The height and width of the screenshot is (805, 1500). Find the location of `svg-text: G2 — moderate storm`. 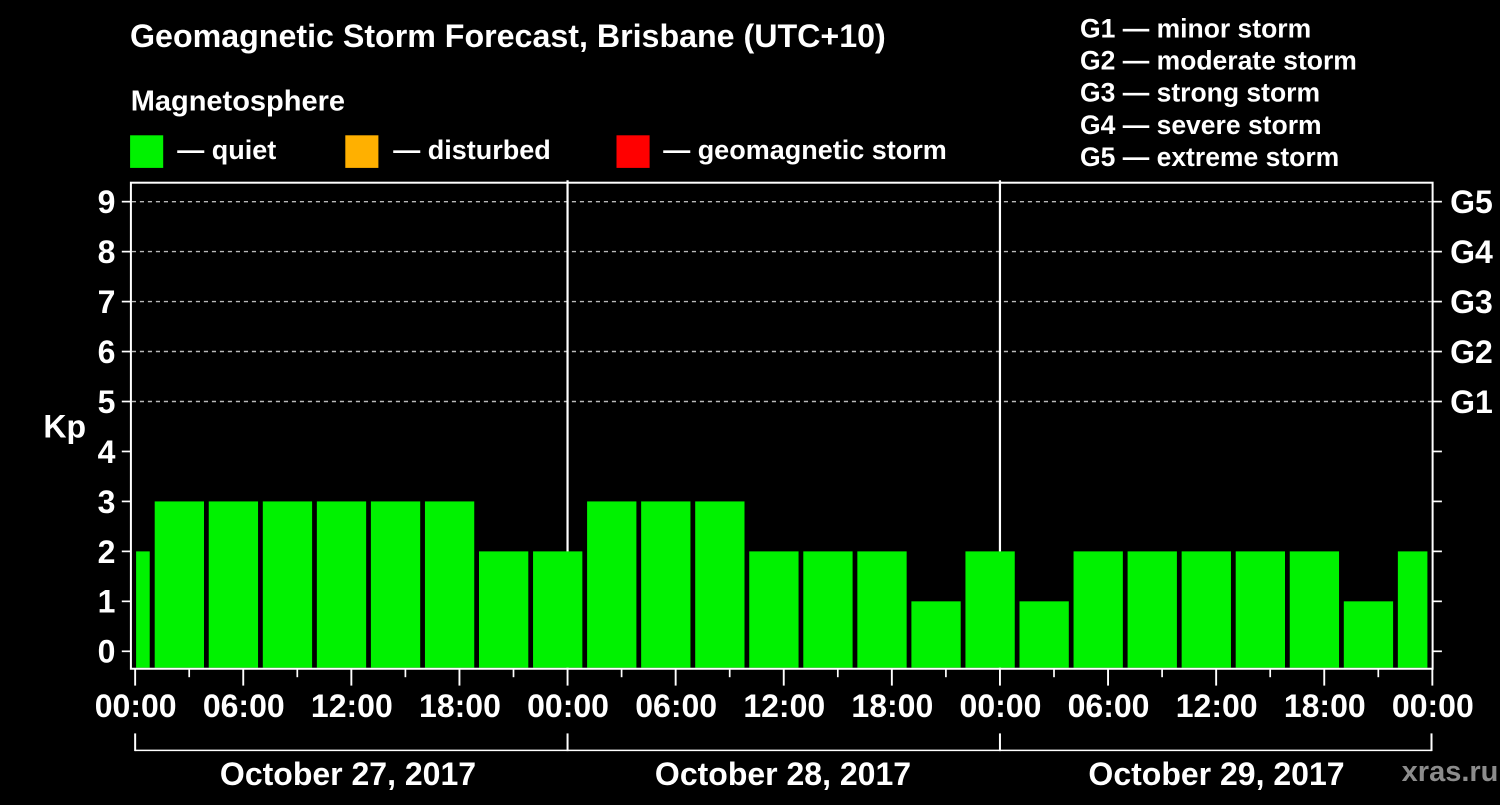

svg-text: G2 — moderate storm is located at coordinates (1218, 61).